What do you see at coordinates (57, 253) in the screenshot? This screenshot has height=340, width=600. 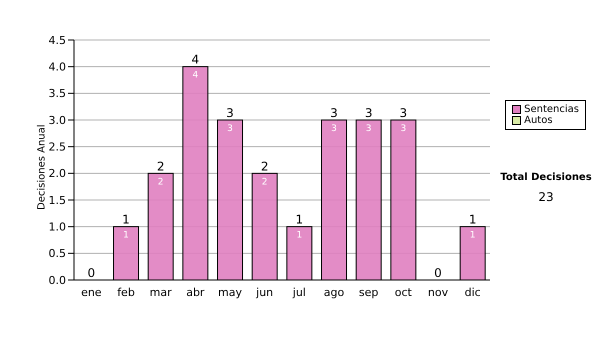 I see `y-tick-label: 0.5` at bounding box center [57, 253].